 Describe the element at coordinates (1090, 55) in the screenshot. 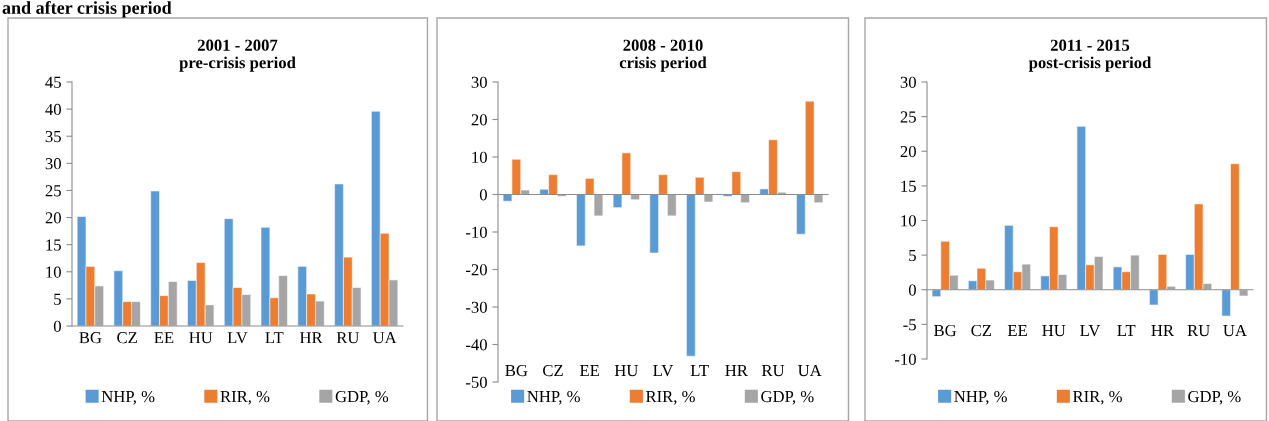

I see `chart-title: 2011 - 2015 post-crisis period` at that location.